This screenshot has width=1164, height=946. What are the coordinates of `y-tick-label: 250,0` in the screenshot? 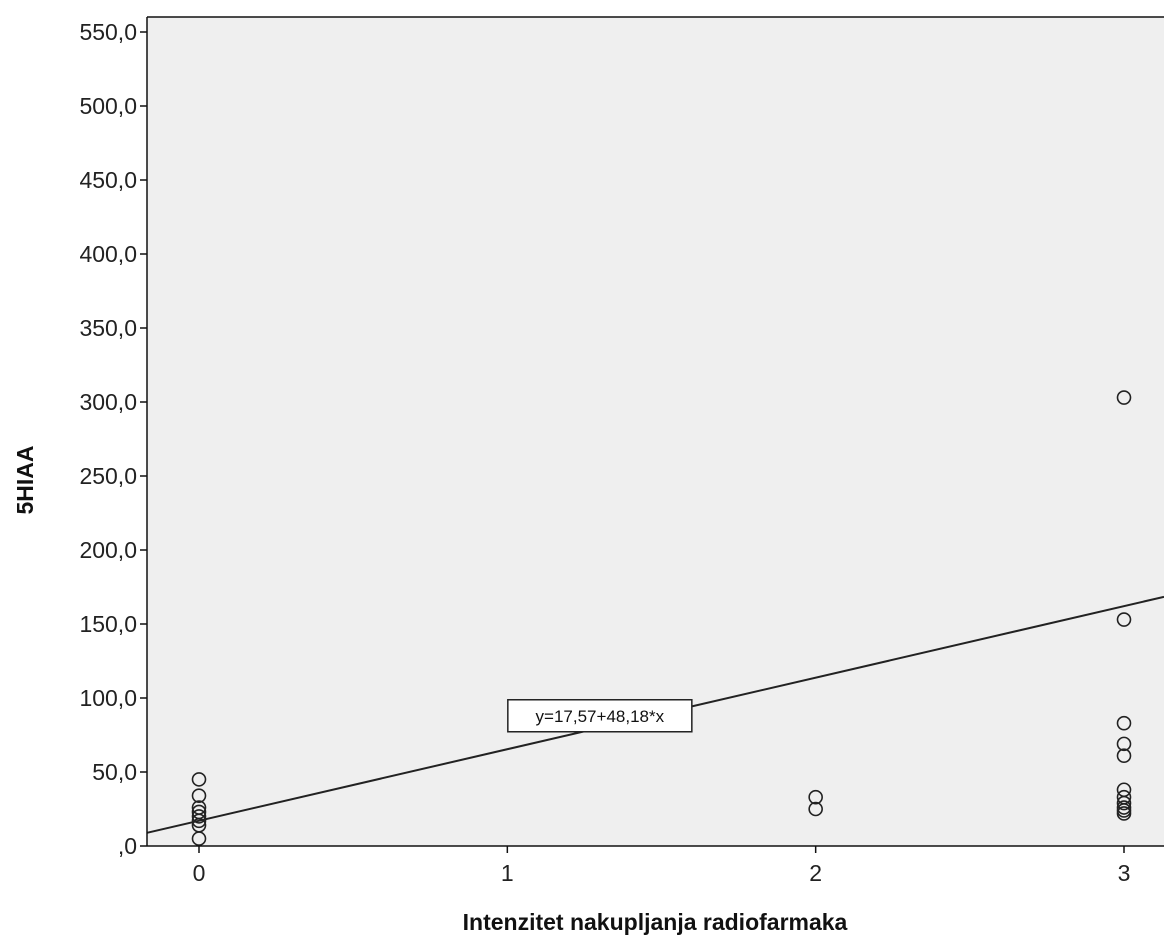 It's located at (108, 476).